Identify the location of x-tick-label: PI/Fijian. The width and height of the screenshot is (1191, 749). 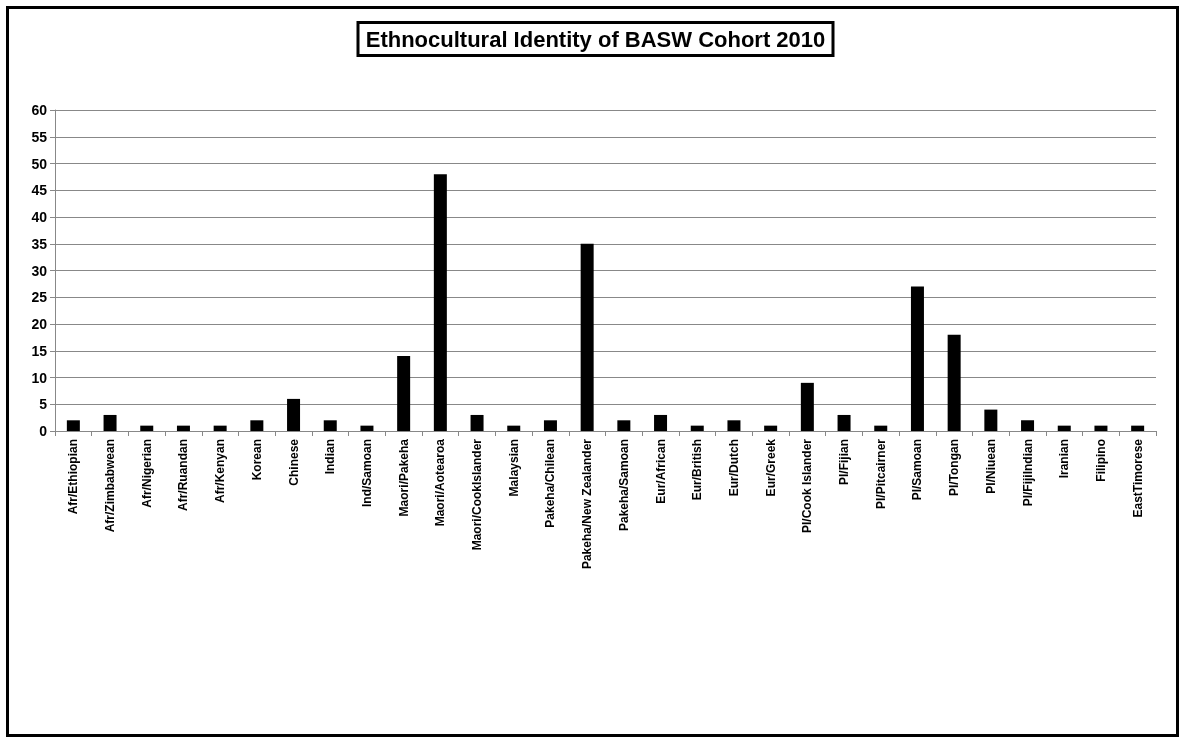
(844, 462).